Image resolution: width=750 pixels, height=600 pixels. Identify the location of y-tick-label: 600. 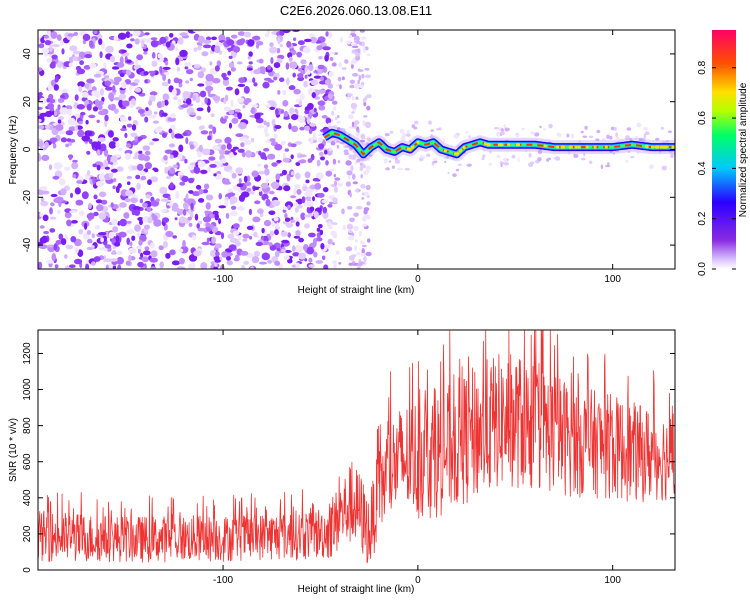
(27, 461).